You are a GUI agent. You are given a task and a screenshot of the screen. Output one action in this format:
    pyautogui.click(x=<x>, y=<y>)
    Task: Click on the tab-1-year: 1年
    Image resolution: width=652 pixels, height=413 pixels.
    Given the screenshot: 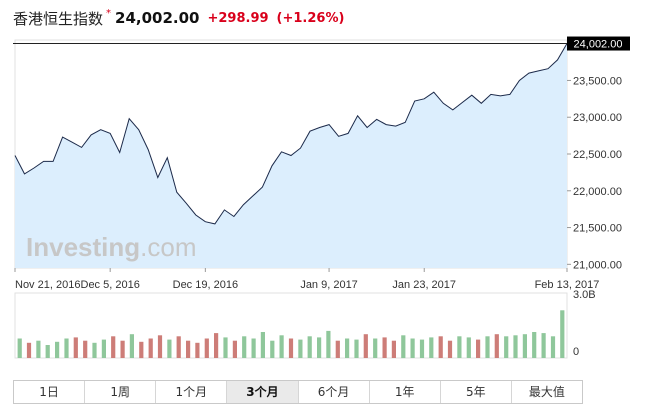 What is the action you would take?
    pyautogui.click(x=405, y=392)
    